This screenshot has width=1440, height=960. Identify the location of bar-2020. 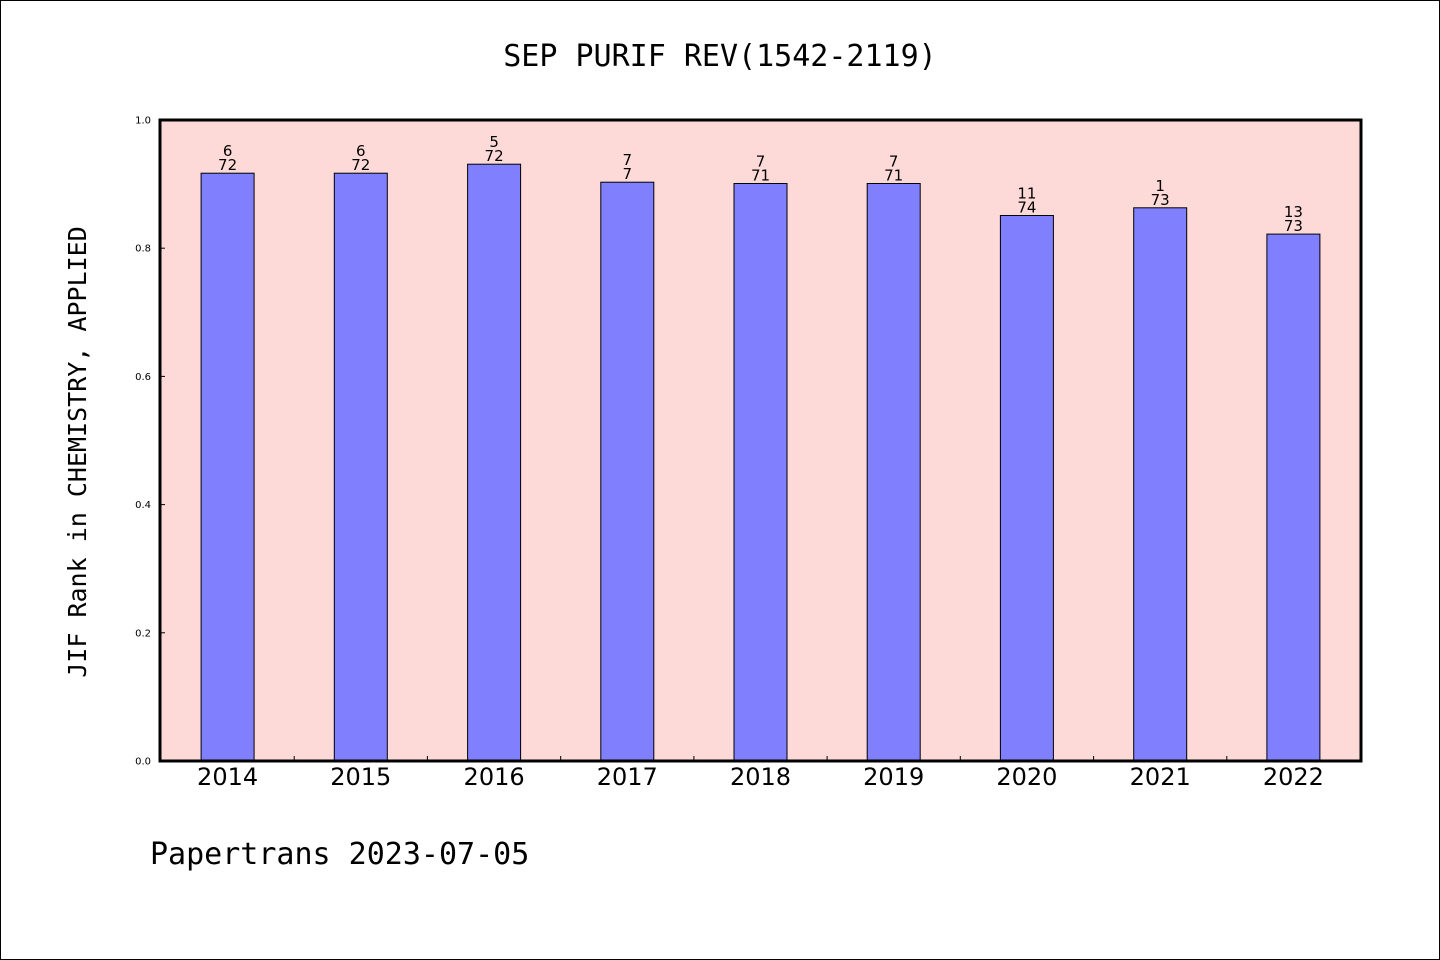
(1026, 488).